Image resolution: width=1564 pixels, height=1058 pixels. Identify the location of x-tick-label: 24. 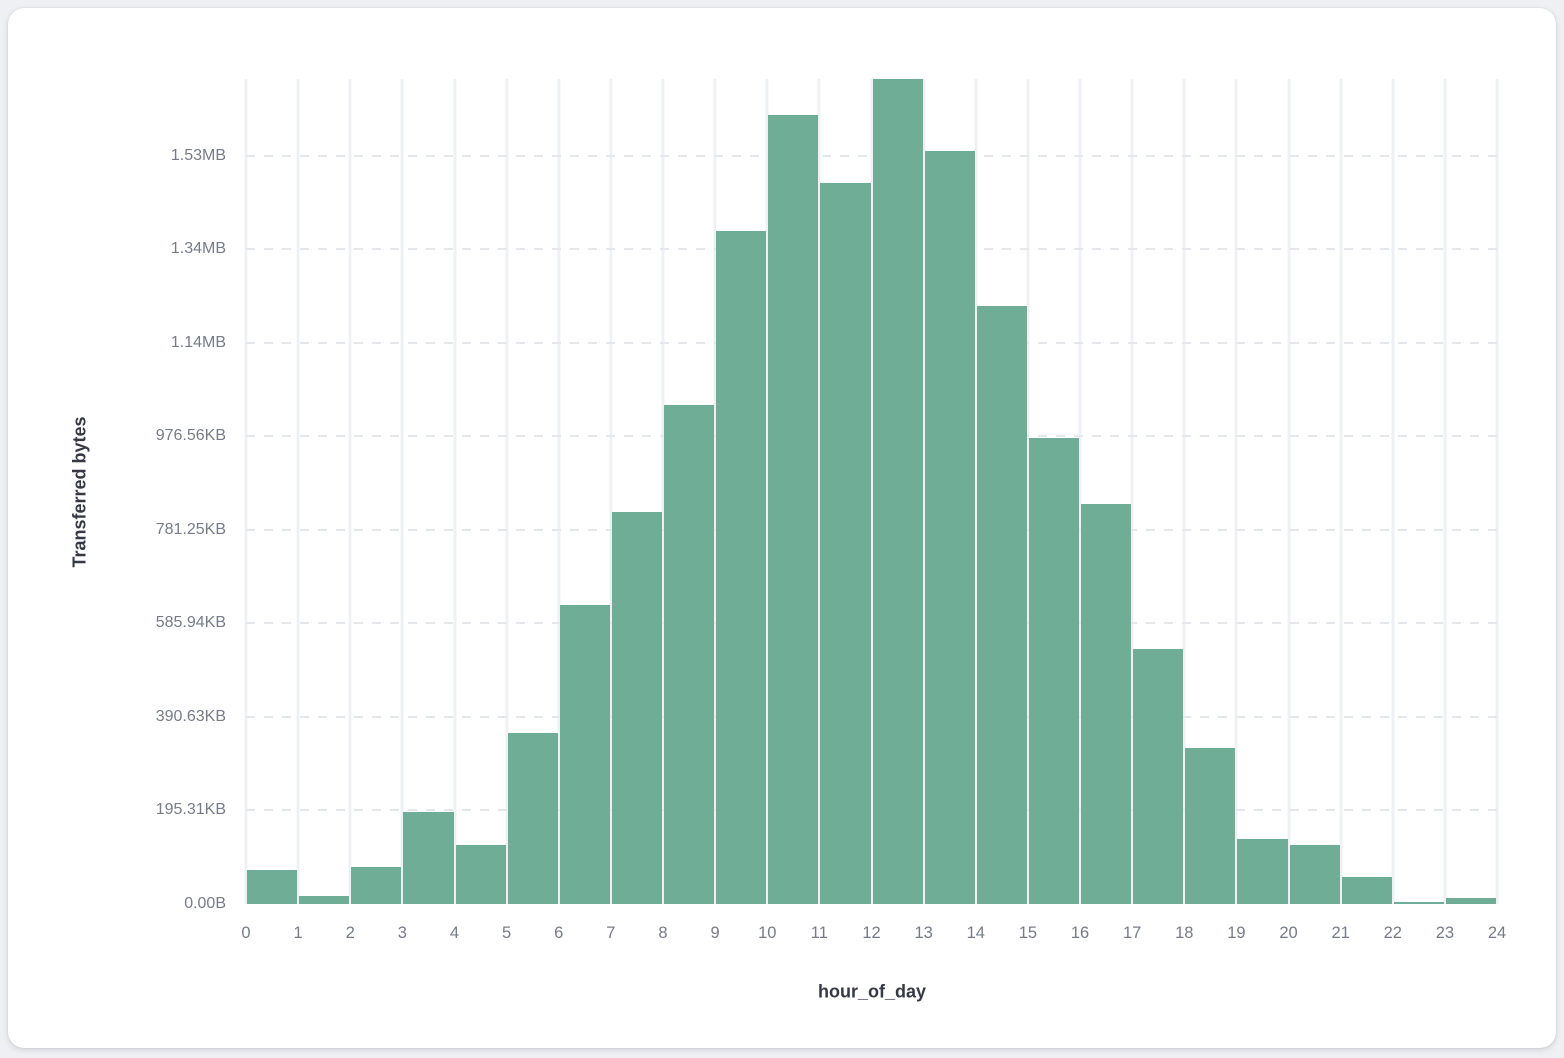
(1497, 933).